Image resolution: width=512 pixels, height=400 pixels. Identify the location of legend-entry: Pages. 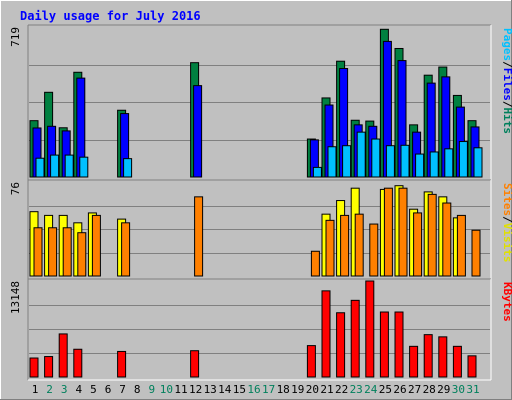
(506, 44).